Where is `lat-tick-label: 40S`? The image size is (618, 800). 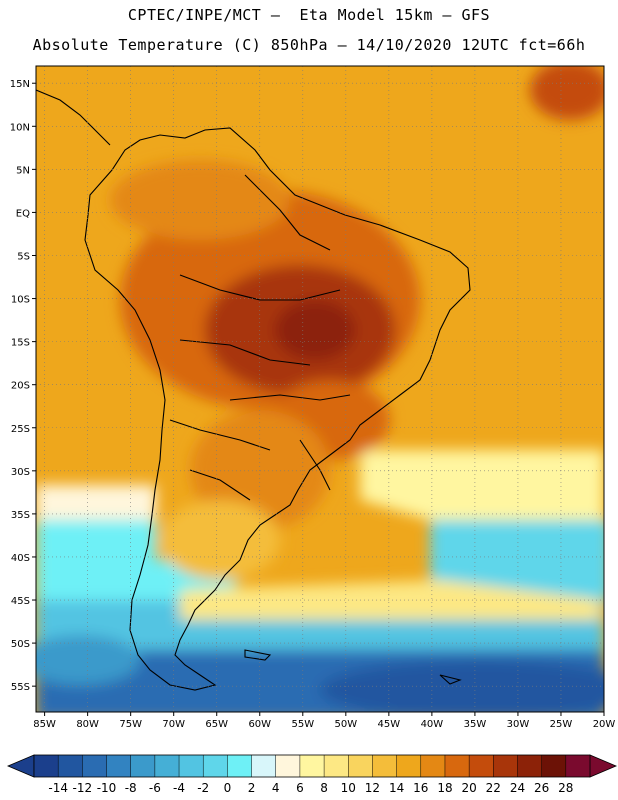 lat-tick-label: 40S is located at coordinates (20, 558).